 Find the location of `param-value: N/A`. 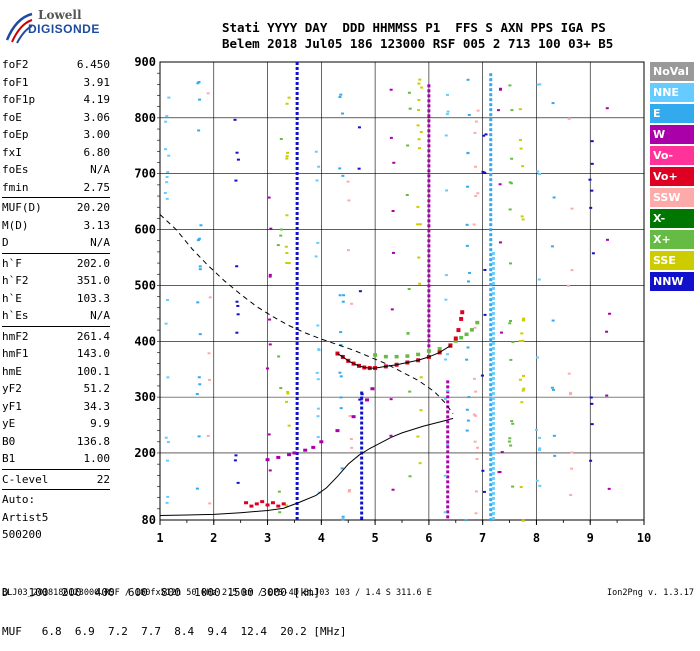

param-value: N/A is located at coordinates (100, 169).